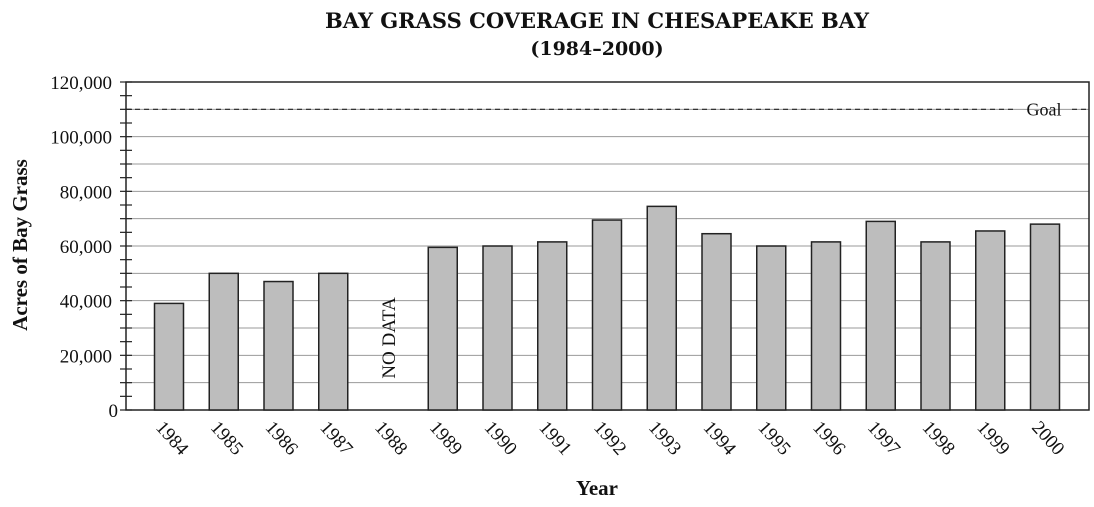 Image resolution: width=1094 pixels, height=507 pixels. What do you see at coordinates (1047, 438) in the screenshot?
I see `x-tick-label: 2000` at bounding box center [1047, 438].